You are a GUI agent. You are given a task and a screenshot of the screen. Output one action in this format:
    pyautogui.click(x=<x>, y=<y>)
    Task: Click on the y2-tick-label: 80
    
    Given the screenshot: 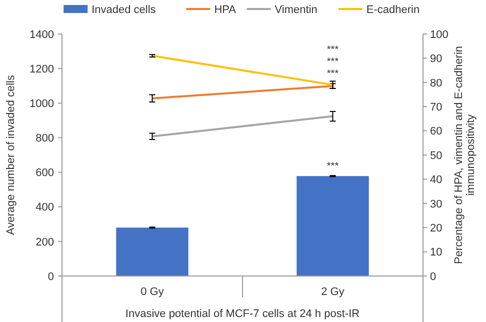 What is the action you would take?
    pyautogui.click(x=436, y=83)
    